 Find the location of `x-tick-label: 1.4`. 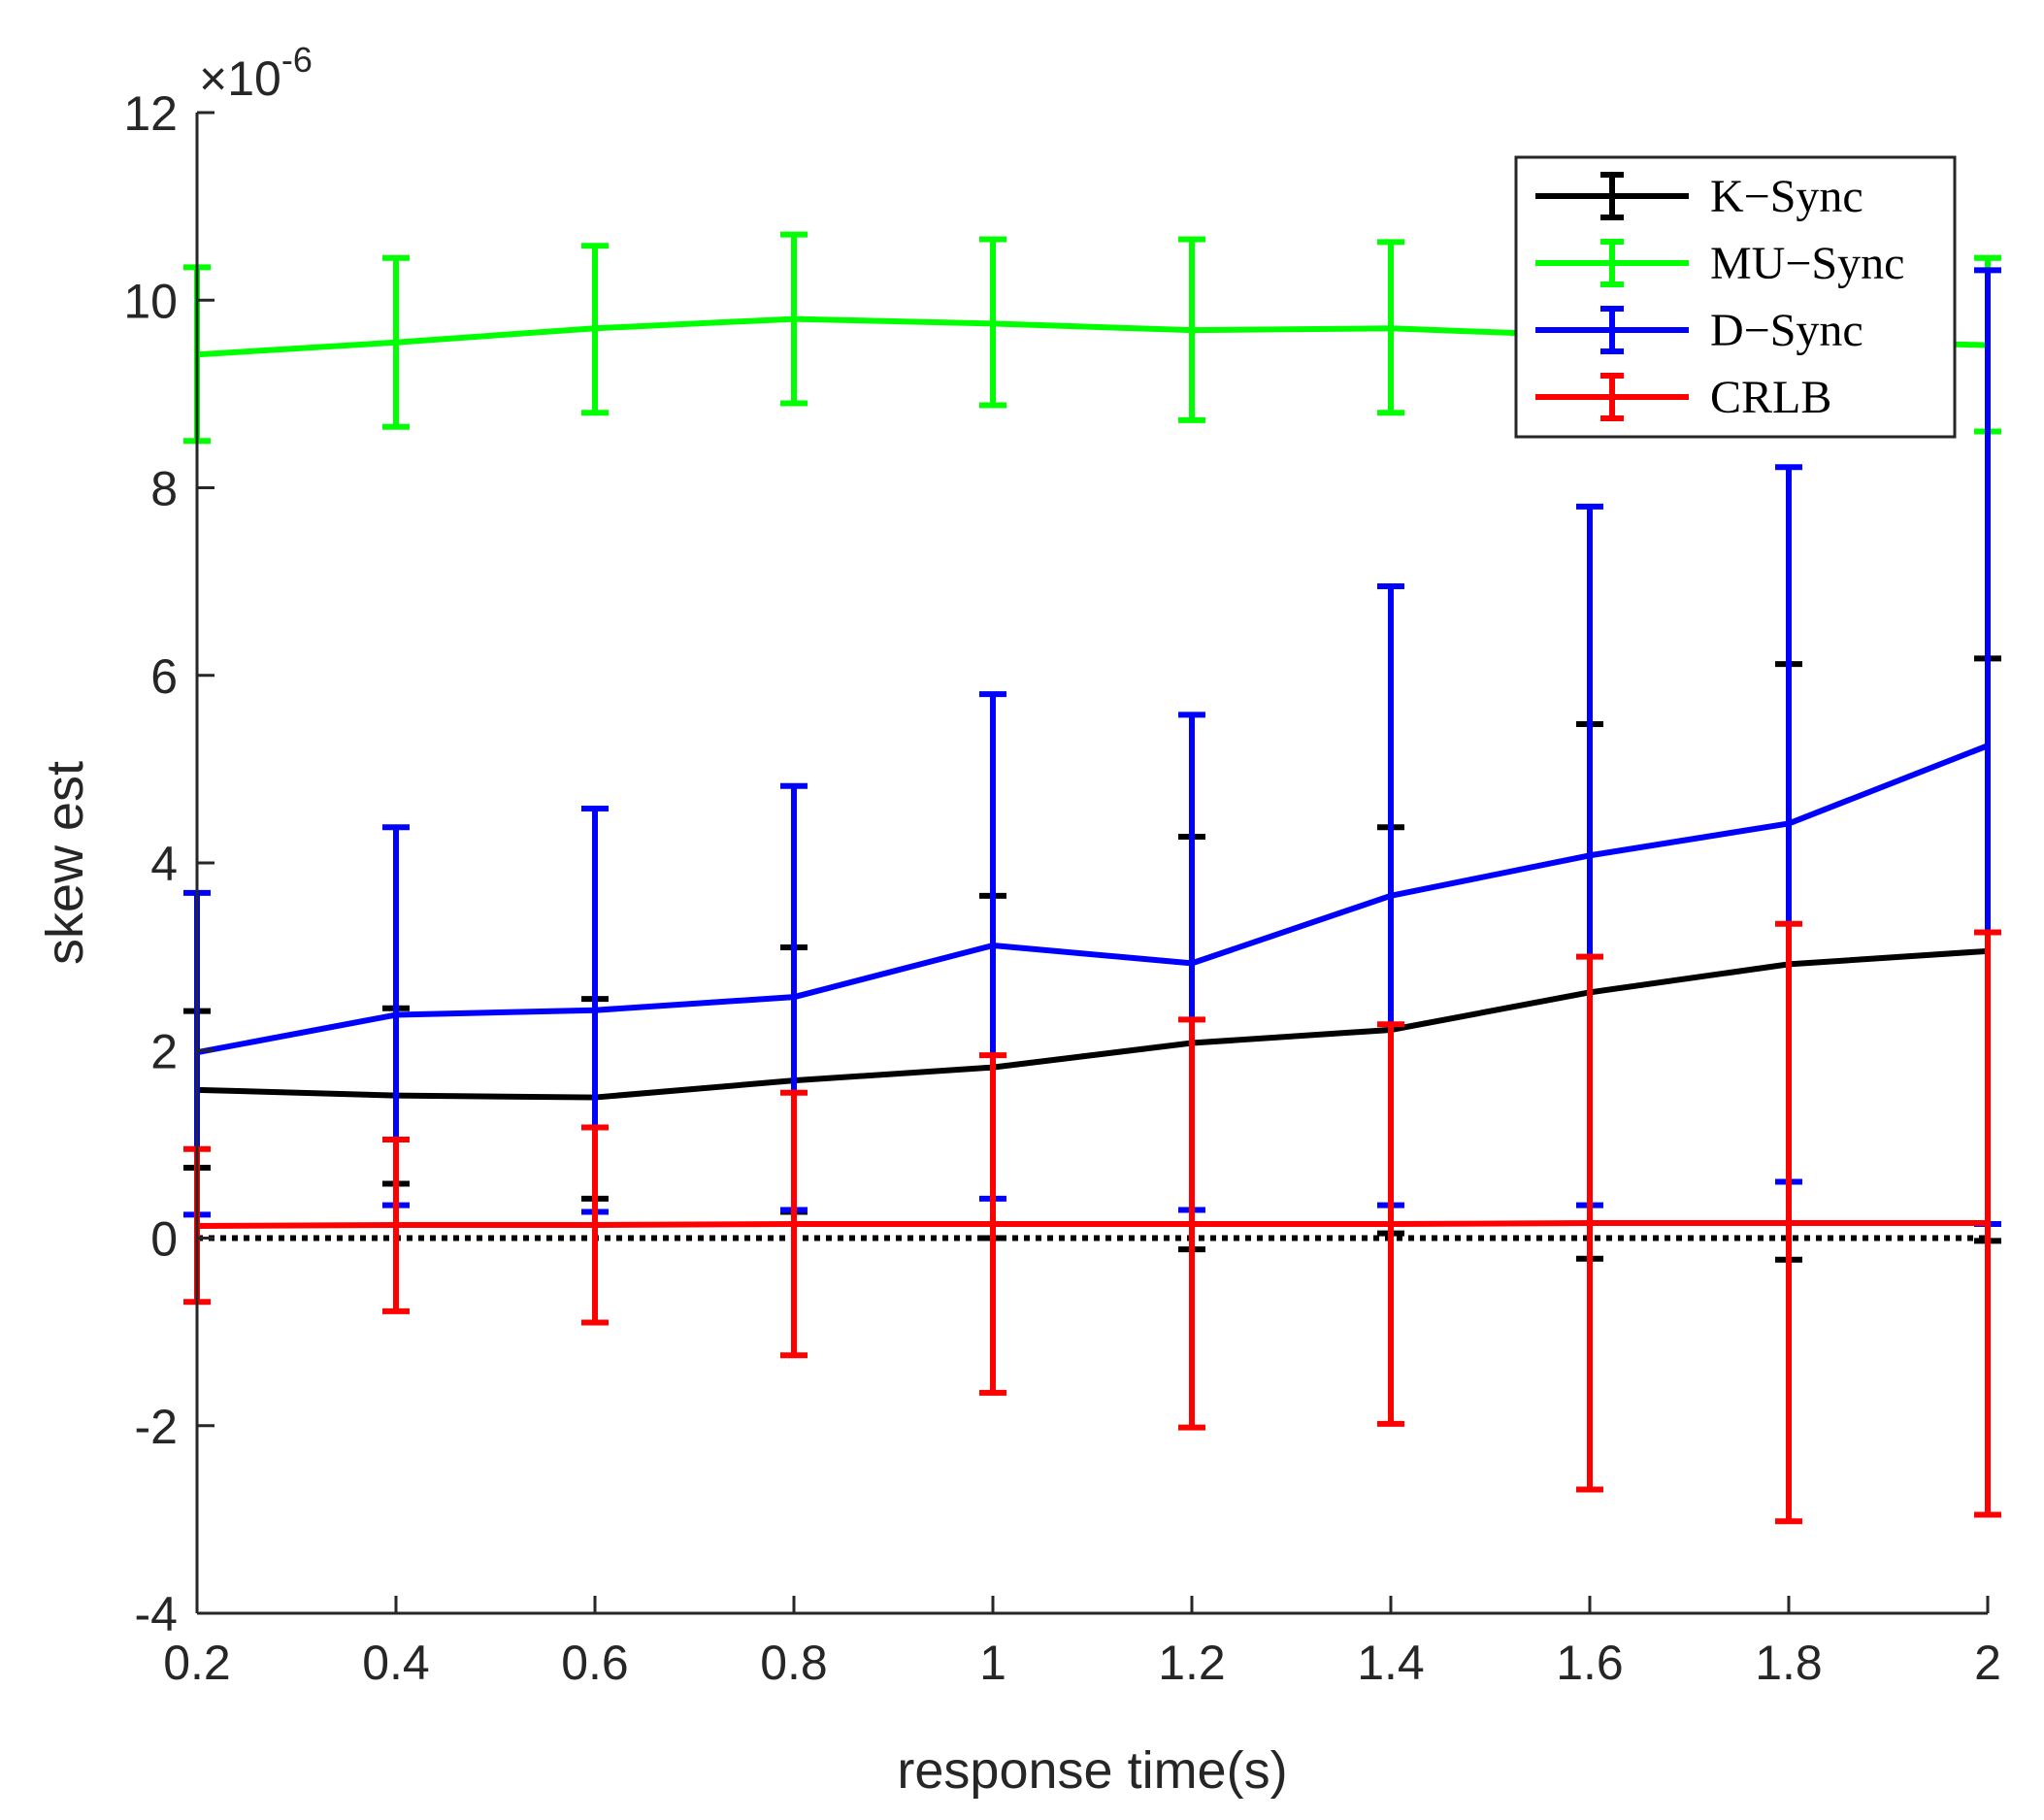

x-tick-label: 1.4 is located at coordinates (1391, 1663).